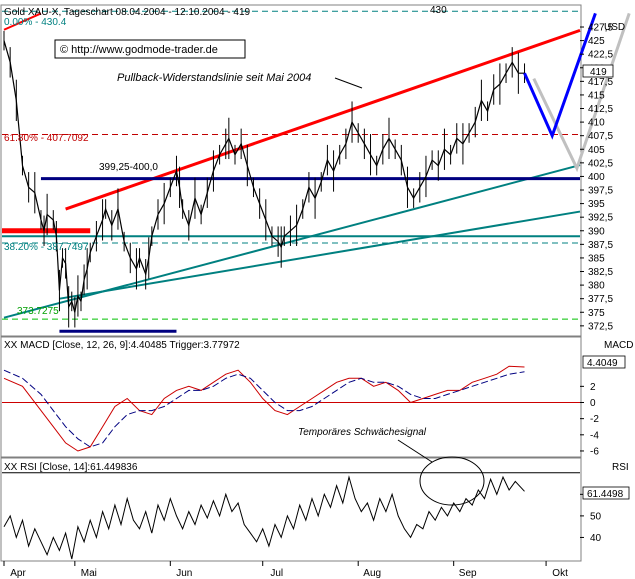 The height and width of the screenshot is (579, 635). What do you see at coordinates (596, 286) in the screenshot?
I see `price-y-tick-label: 380` at bounding box center [596, 286].